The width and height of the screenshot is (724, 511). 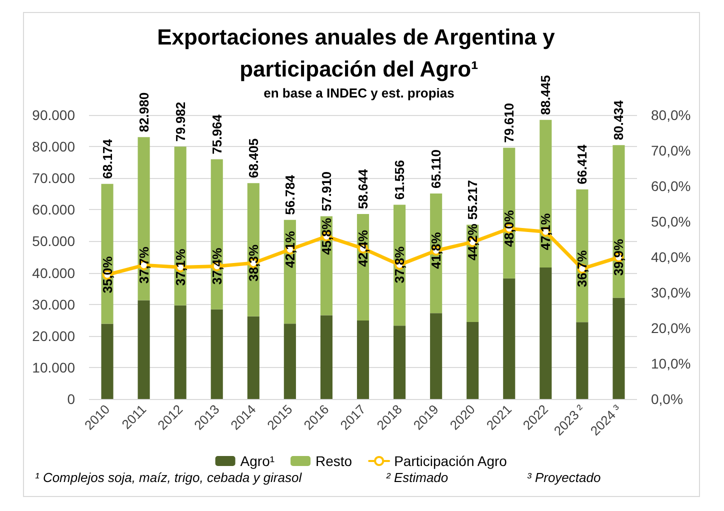 What do you see at coordinates (509, 229) in the screenshot?
I see `data-label: 48,0%` at bounding box center [509, 229].